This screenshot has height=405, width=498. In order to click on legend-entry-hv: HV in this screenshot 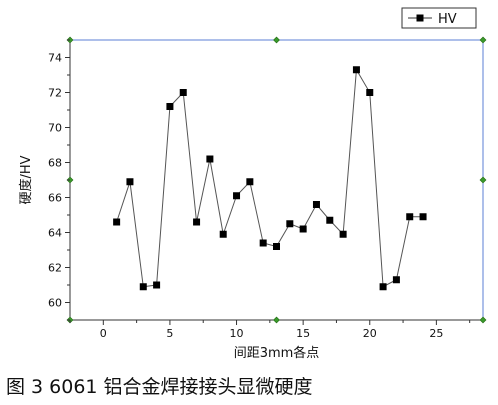, I will do `click(447, 19)`.